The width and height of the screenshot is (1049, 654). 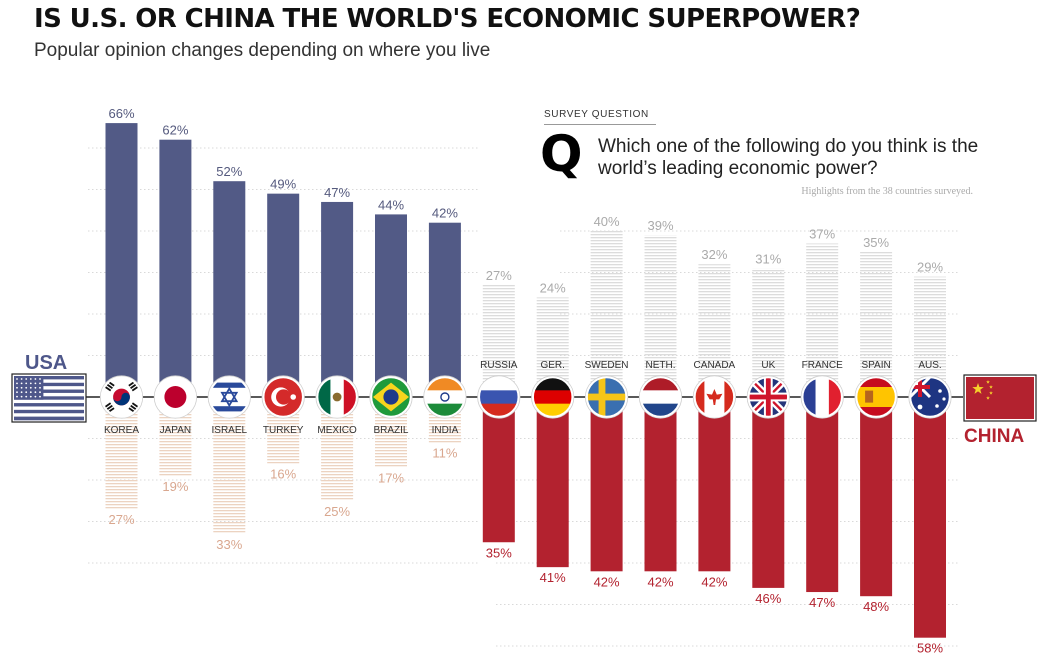 What do you see at coordinates (390, 430) in the screenshot?
I see `category-label-5: BRAZIL` at bounding box center [390, 430].